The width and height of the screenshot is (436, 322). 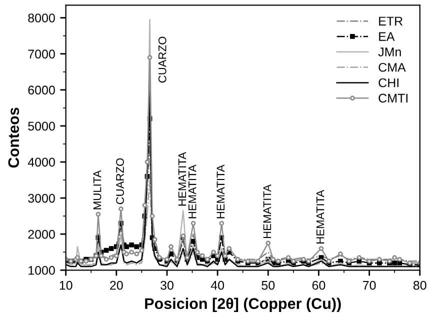 I want to click on legend-label: ETR, so click(x=390, y=21).